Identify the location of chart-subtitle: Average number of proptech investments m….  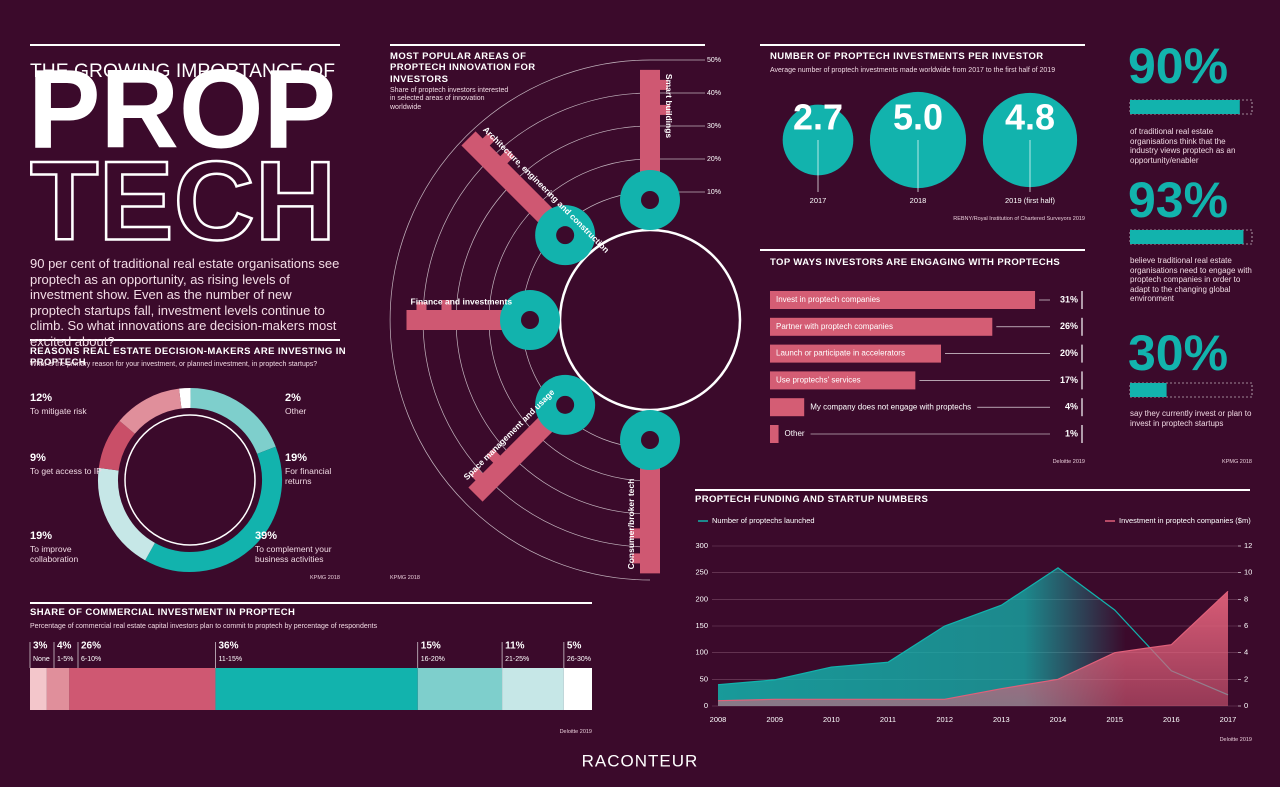
(913, 70).